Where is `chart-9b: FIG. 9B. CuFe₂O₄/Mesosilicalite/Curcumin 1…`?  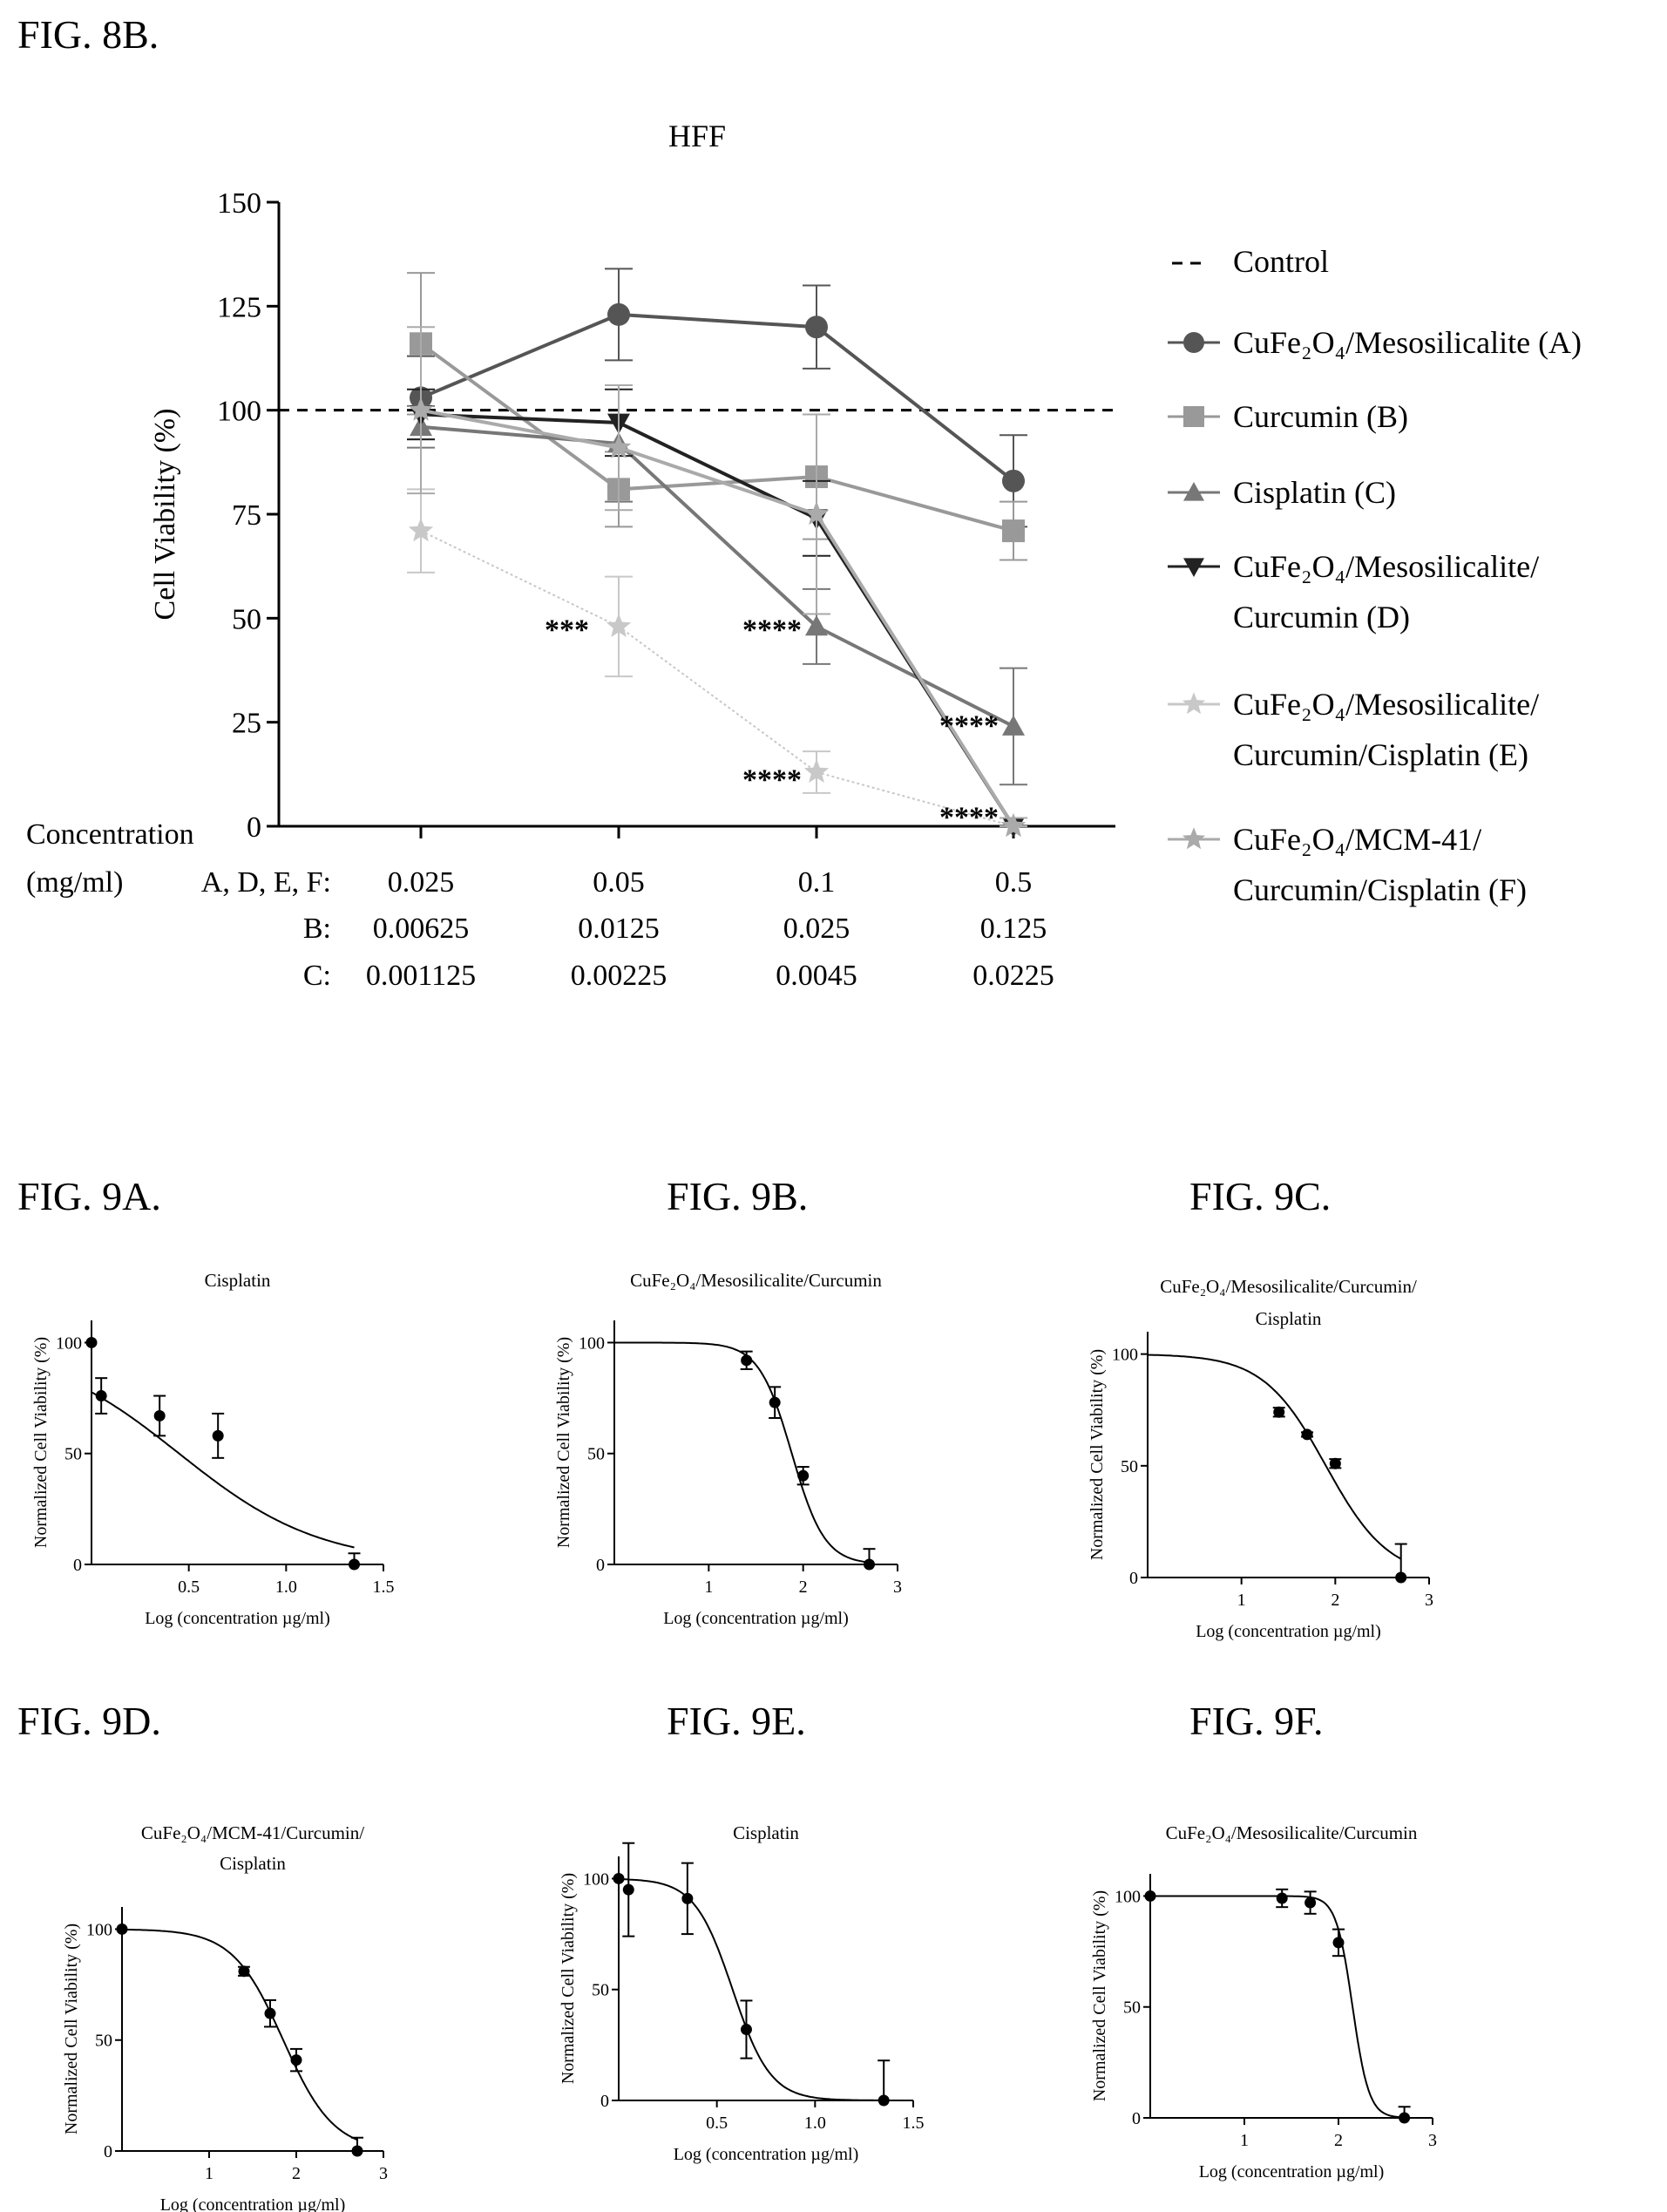 chart-9b: FIG. 9B. CuFe₂O₄/Mesosilicalite/Curcumin 1… is located at coordinates (728, 1401).